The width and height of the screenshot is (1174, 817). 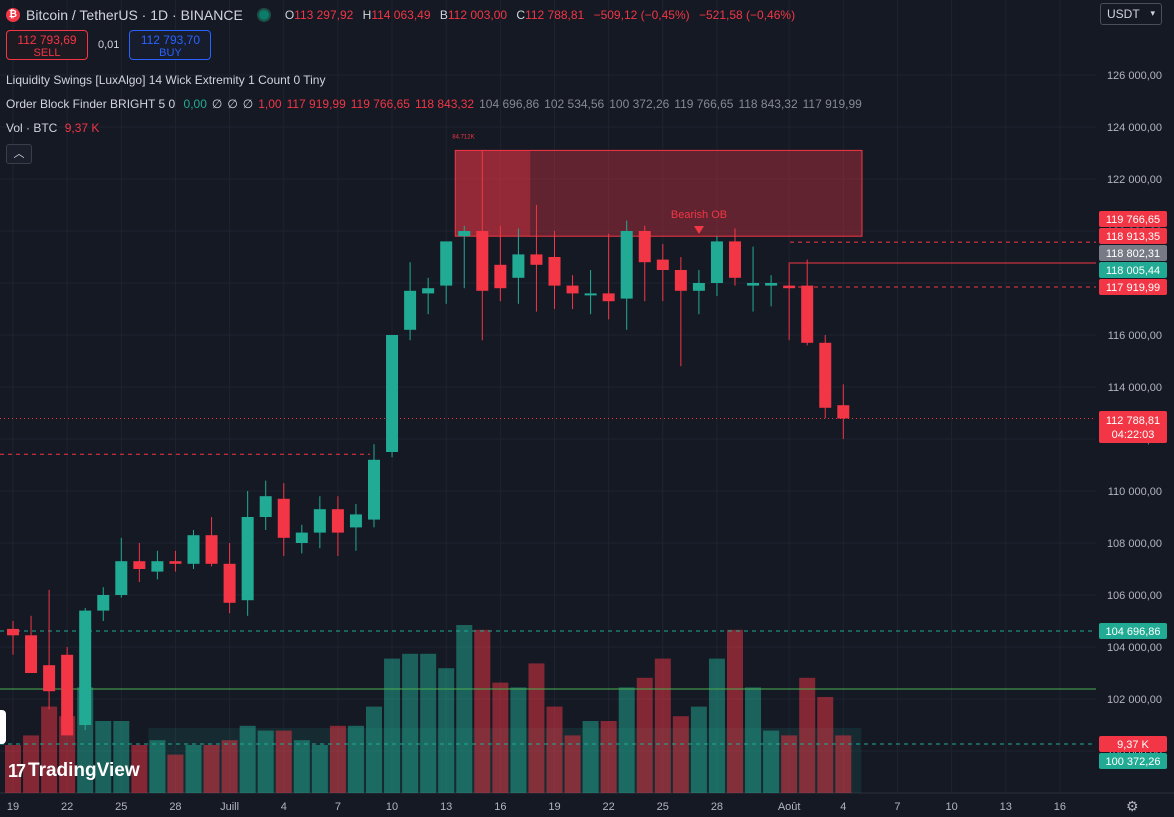 I want to click on order-block-value: 118 843,32, so click(x=768, y=104).